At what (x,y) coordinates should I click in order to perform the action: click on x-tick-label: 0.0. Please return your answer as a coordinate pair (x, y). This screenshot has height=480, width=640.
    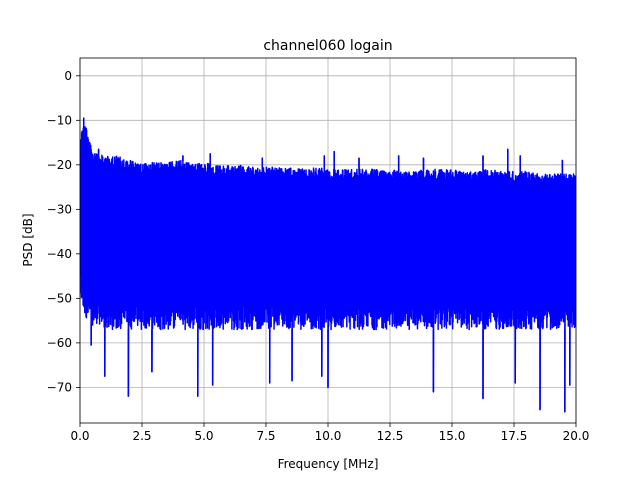
    Looking at the image, I should click on (79, 436).